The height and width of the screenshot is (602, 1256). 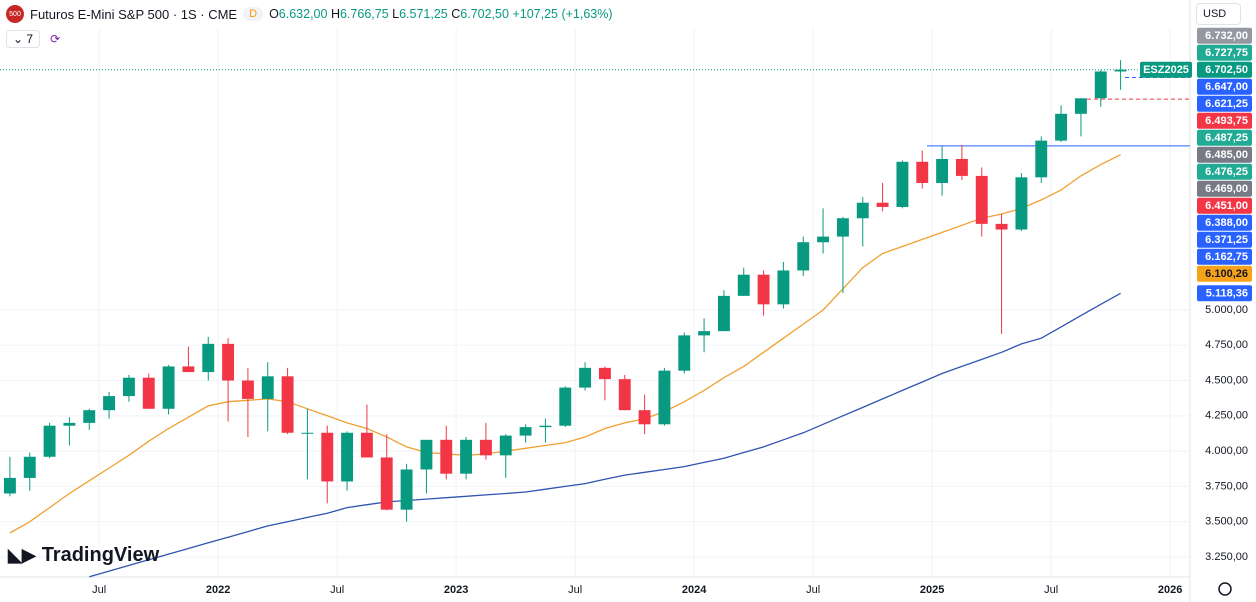 I want to click on indicators-bar: ⌄ 7 ⟳, so click(x=33, y=39).